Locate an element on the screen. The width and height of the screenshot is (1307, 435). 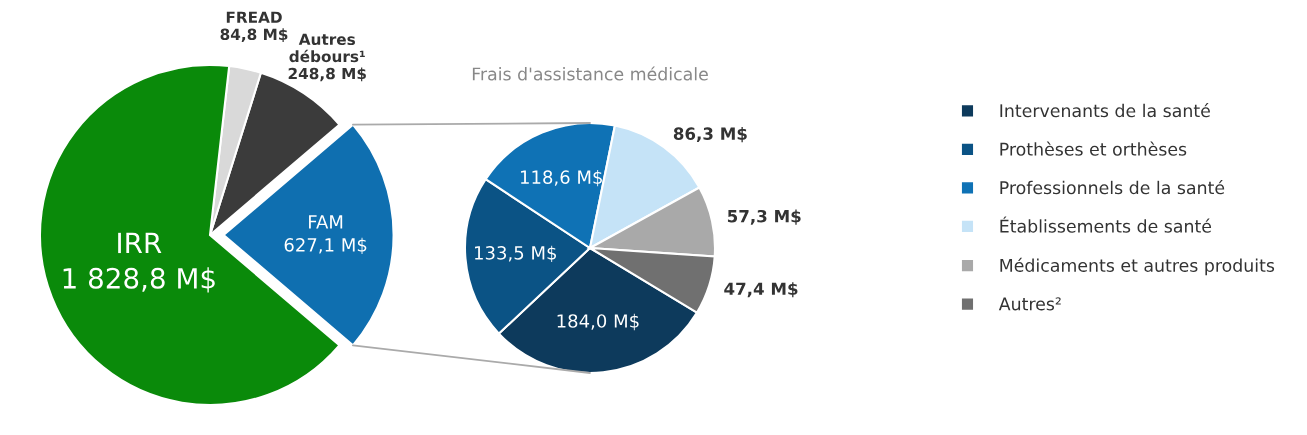
data-label: 1 828,8 M$ is located at coordinates (139, 280).